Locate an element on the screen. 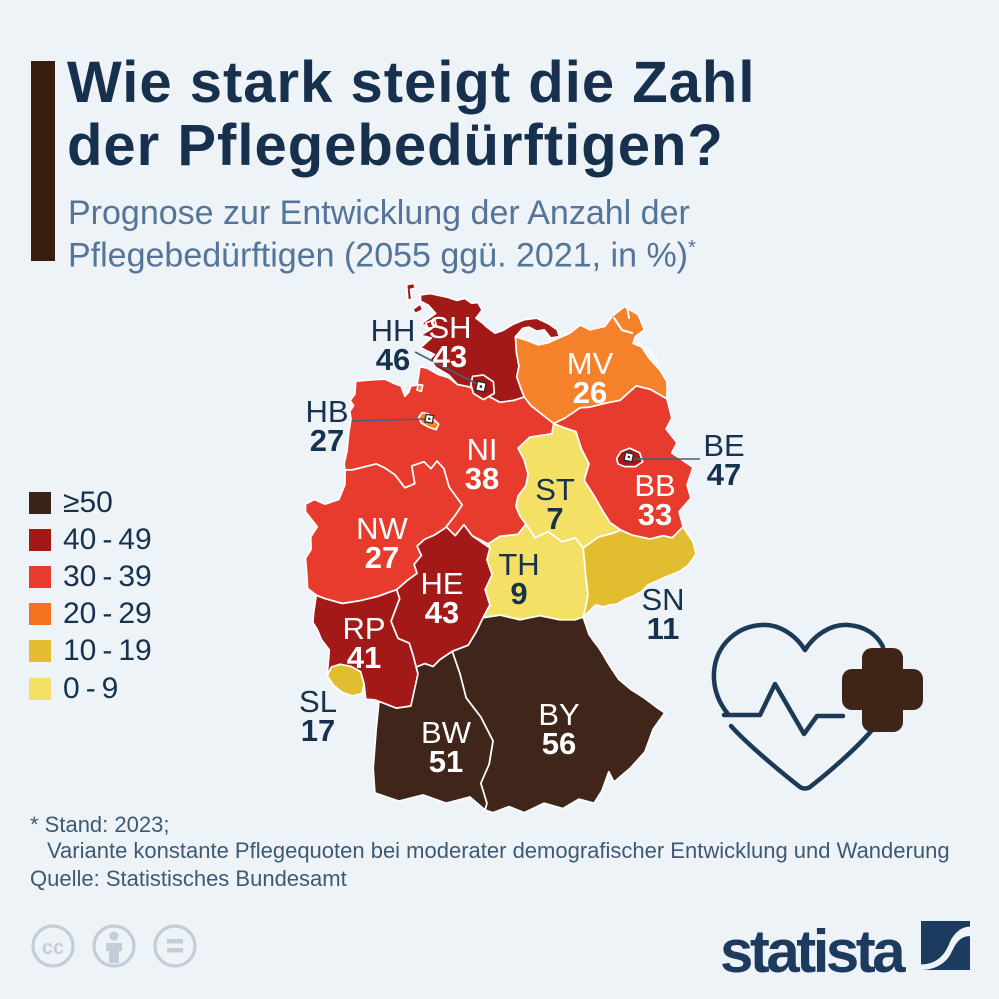 This screenshot has height=999, width=999. svg-text: BB is located at coordinates (654, 485).